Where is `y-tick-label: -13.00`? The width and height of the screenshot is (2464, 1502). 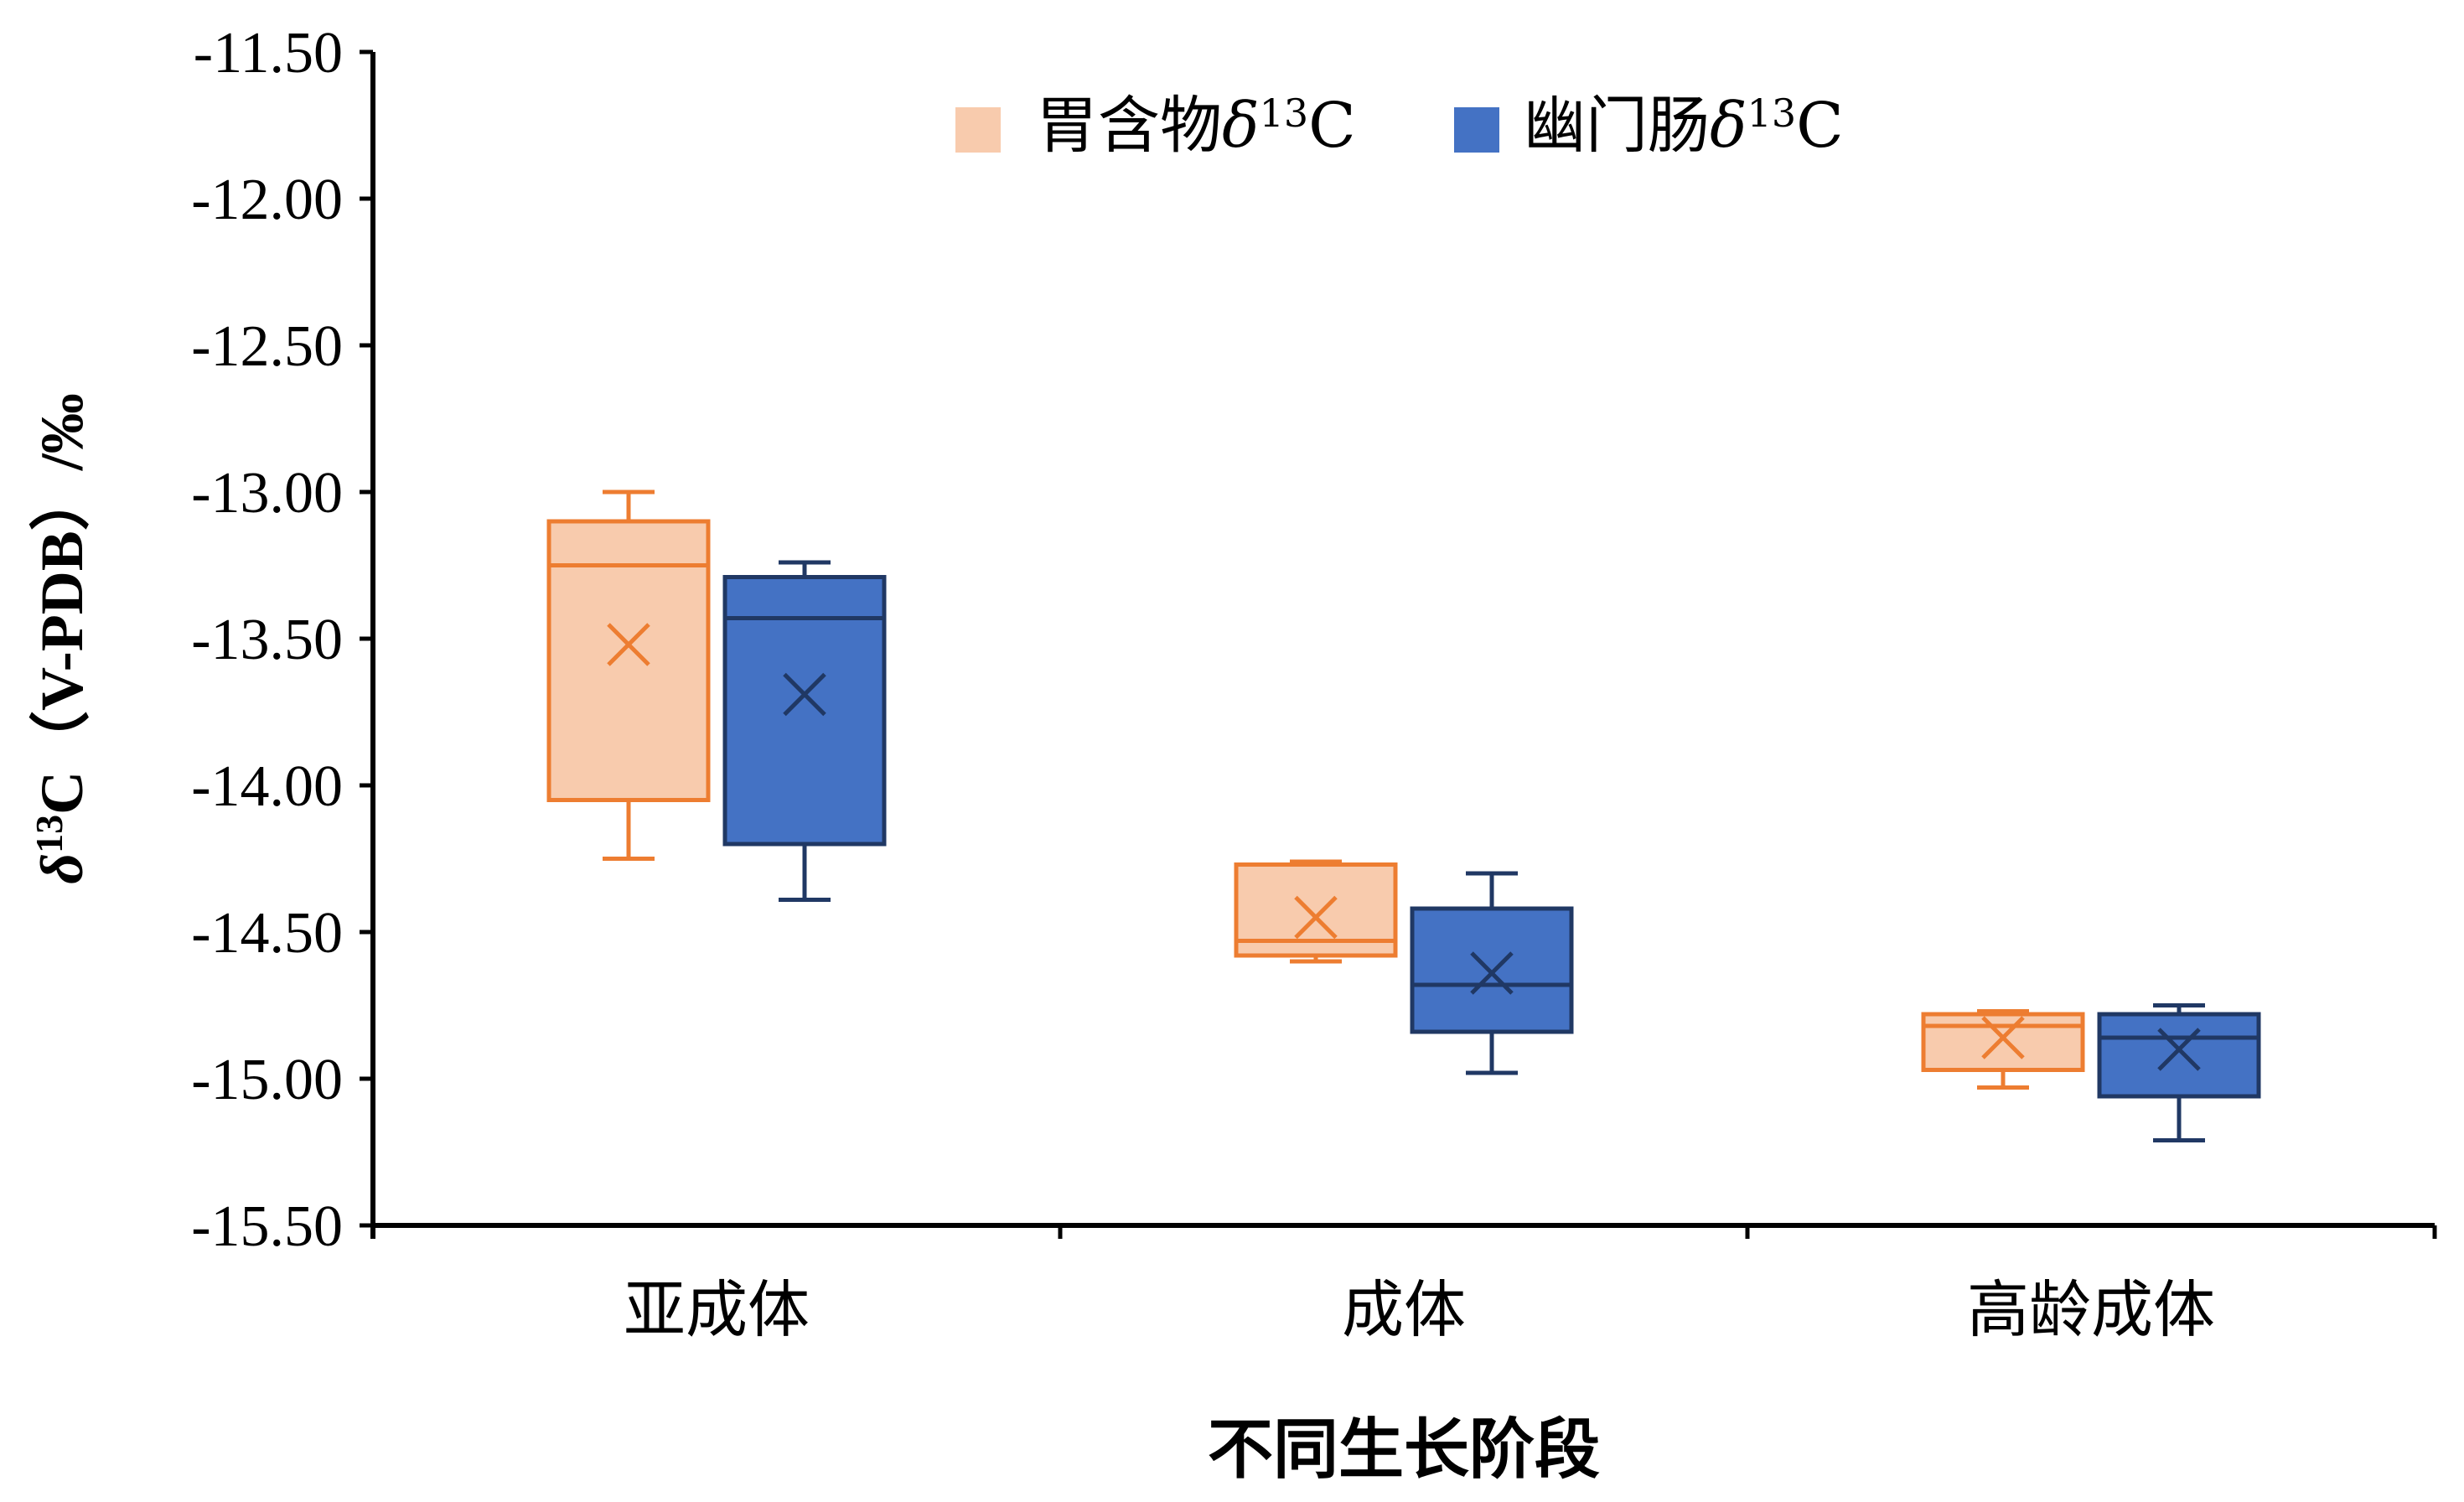 y-tick-label: -13.00 is located at coordinates (267, 493).